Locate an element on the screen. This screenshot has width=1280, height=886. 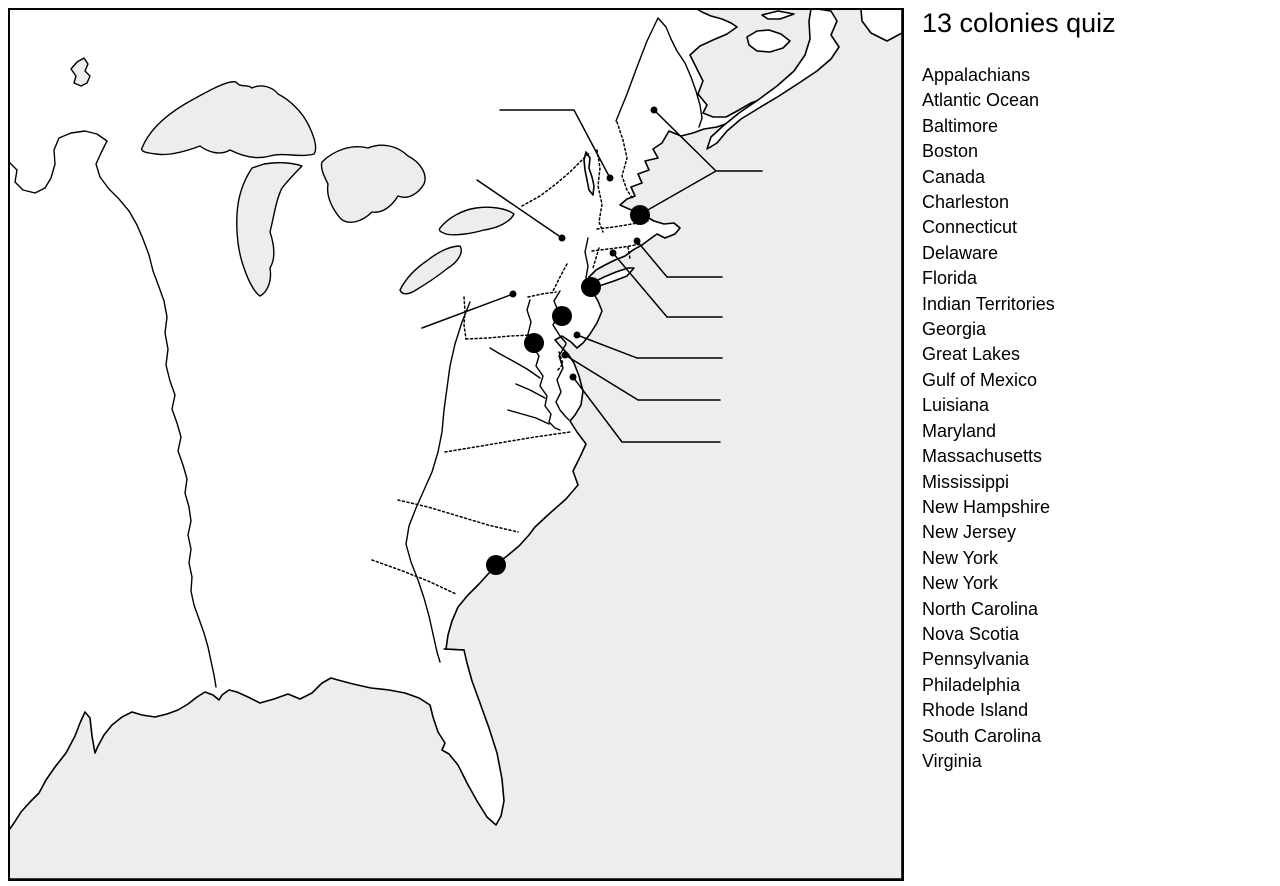
potomac-river is located at coordinates (515, 363).